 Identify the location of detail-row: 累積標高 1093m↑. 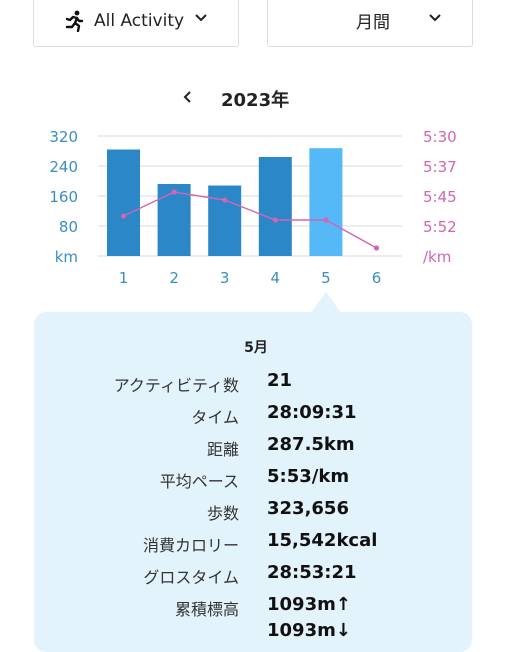
(256, 607).